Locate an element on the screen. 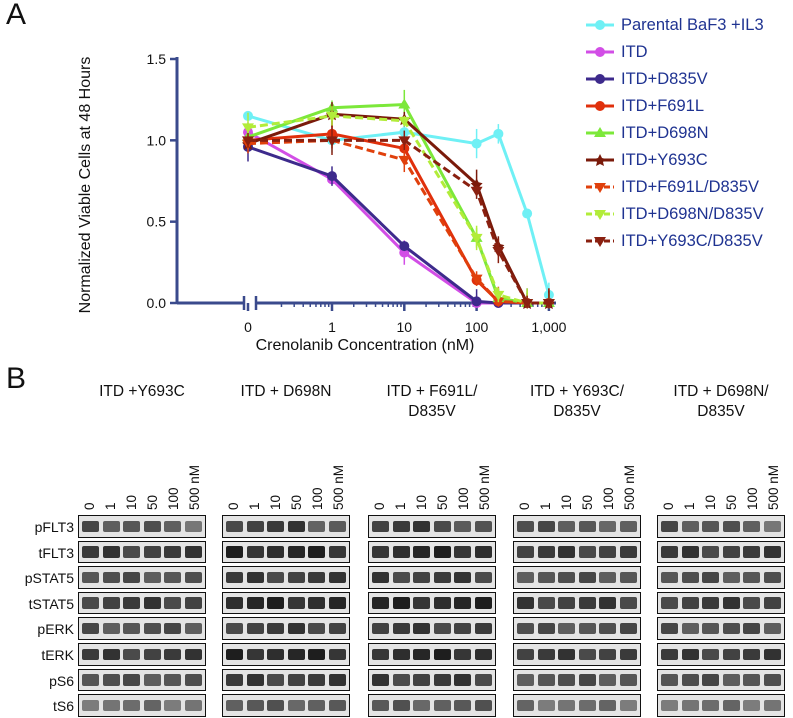  panel-a-label: A is located at coordinates (16, 15).